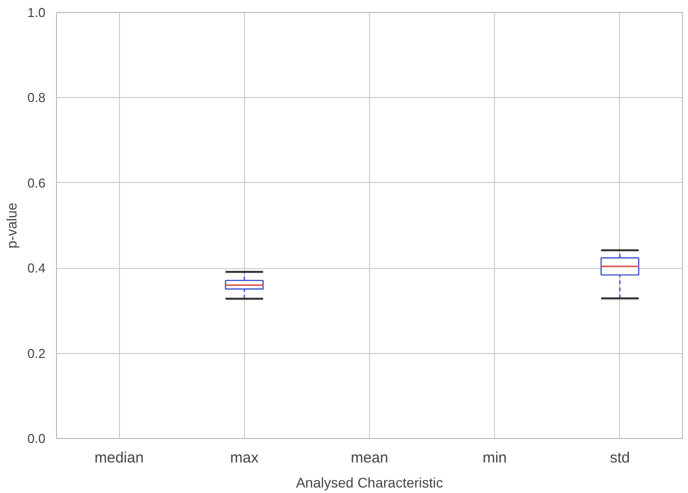 The image size is (688, 493). What do you see at coordinates (36, 182) in the screenshot?
I see `y-tick-label: 0.6` at bounding box center [36, 182].